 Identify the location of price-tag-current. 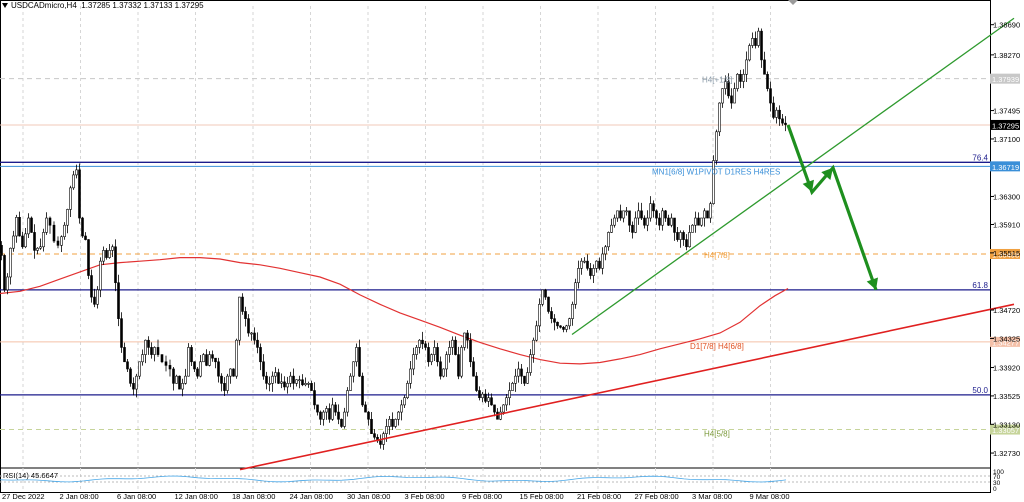
(1005, 124).